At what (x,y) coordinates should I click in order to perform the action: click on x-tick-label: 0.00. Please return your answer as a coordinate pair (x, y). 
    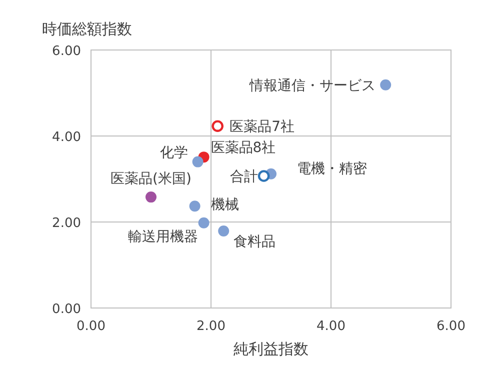
    Looking at the image, I should click on (91, 326).